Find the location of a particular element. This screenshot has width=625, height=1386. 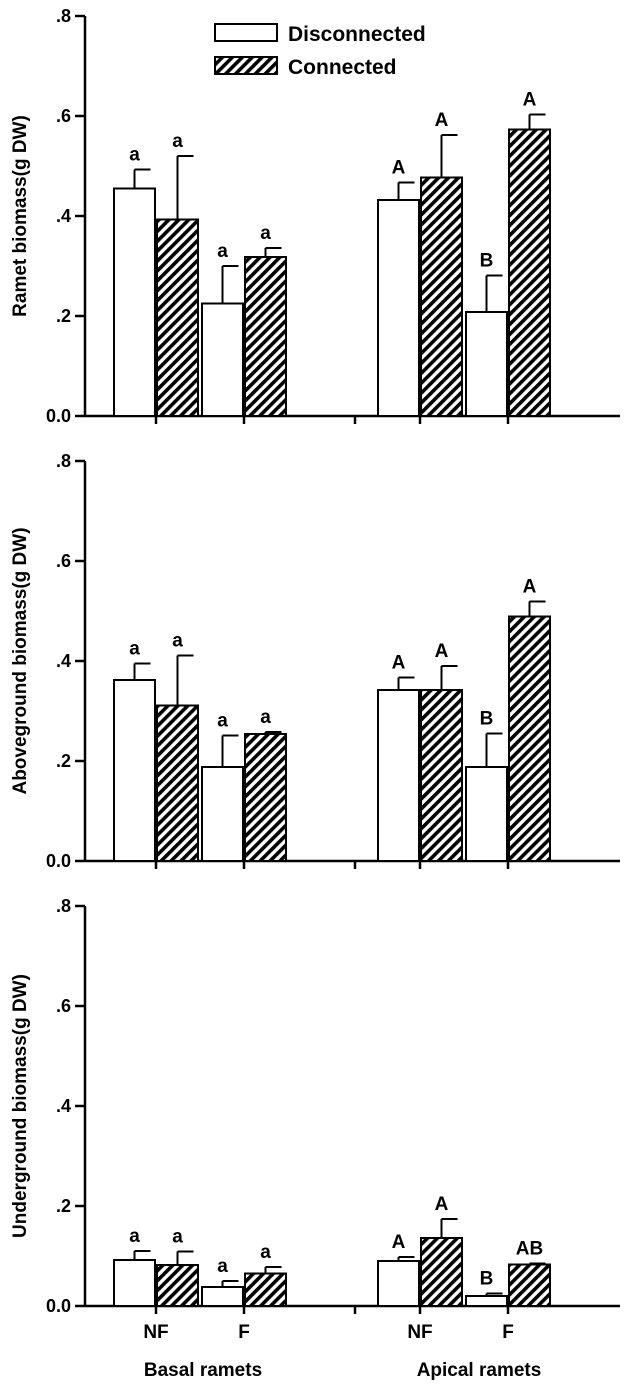

y-axis-label: Ramet biomass(g DW) is located at coordinates (20, 216).